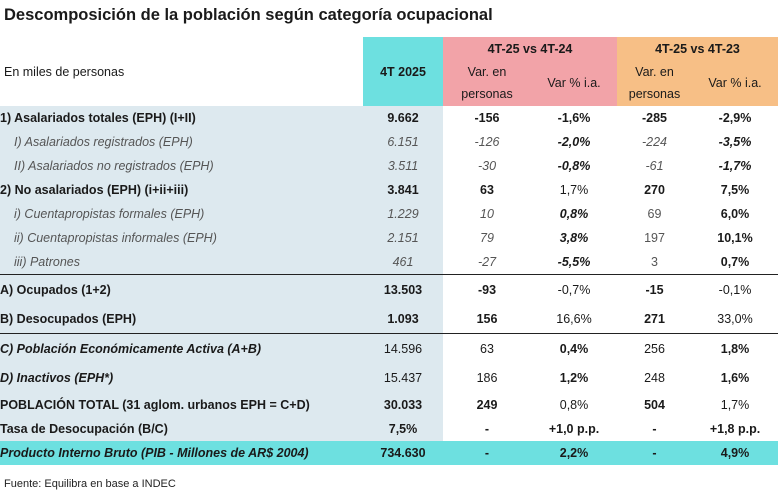 Image resolution: width=778 pixels, height=497 pixels. What do you see at coordinates (654, 83) in the screenshot?
I see `col-header-var-personas-2: Var. en personas` at bounding box center [654, 83].